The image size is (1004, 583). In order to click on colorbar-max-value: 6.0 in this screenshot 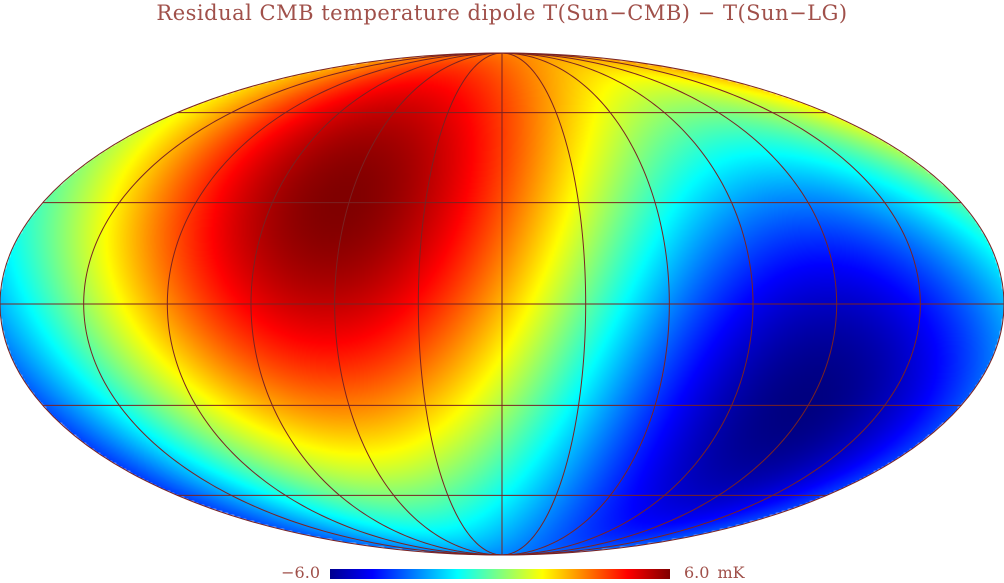, I will do `click(697, 572)`.